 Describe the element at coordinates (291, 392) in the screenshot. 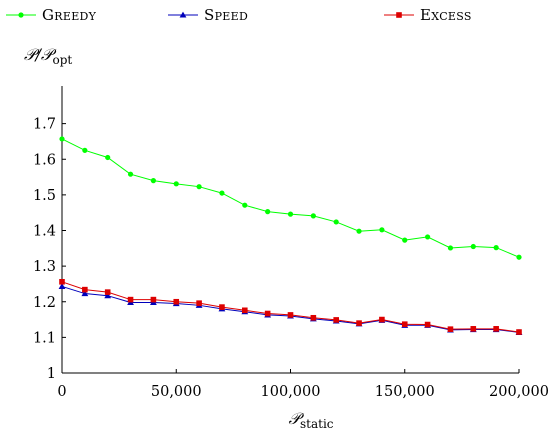

I see `x-tick-label: 100,000` at that location.